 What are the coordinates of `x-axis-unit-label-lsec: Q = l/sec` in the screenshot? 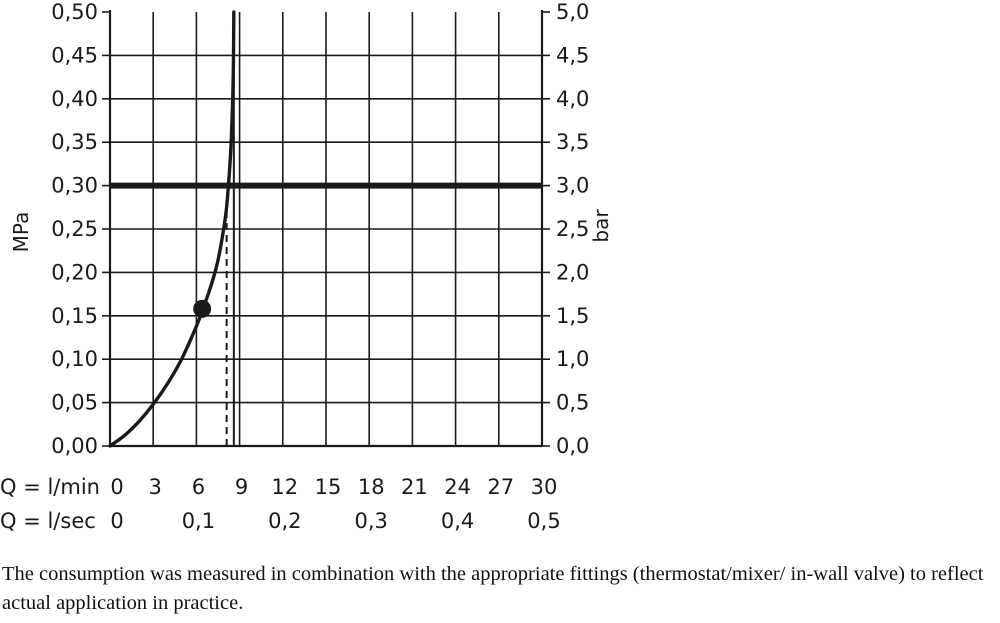 It's located at (48, 521).